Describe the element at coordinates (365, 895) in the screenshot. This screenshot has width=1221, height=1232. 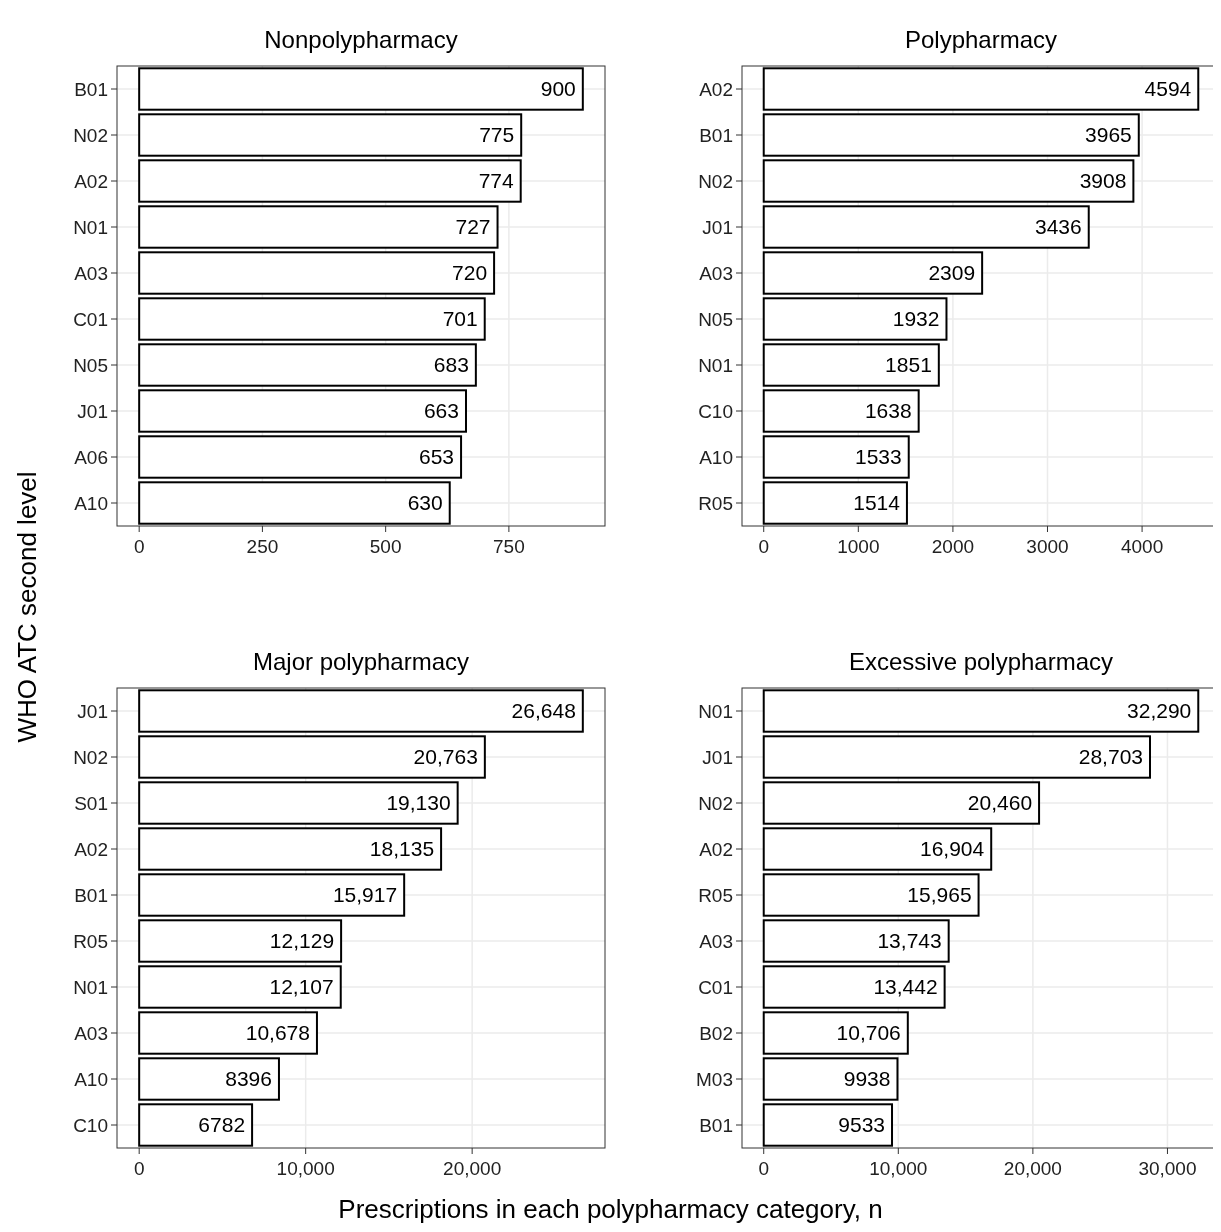
I see `data-label: 15,917` at that location.